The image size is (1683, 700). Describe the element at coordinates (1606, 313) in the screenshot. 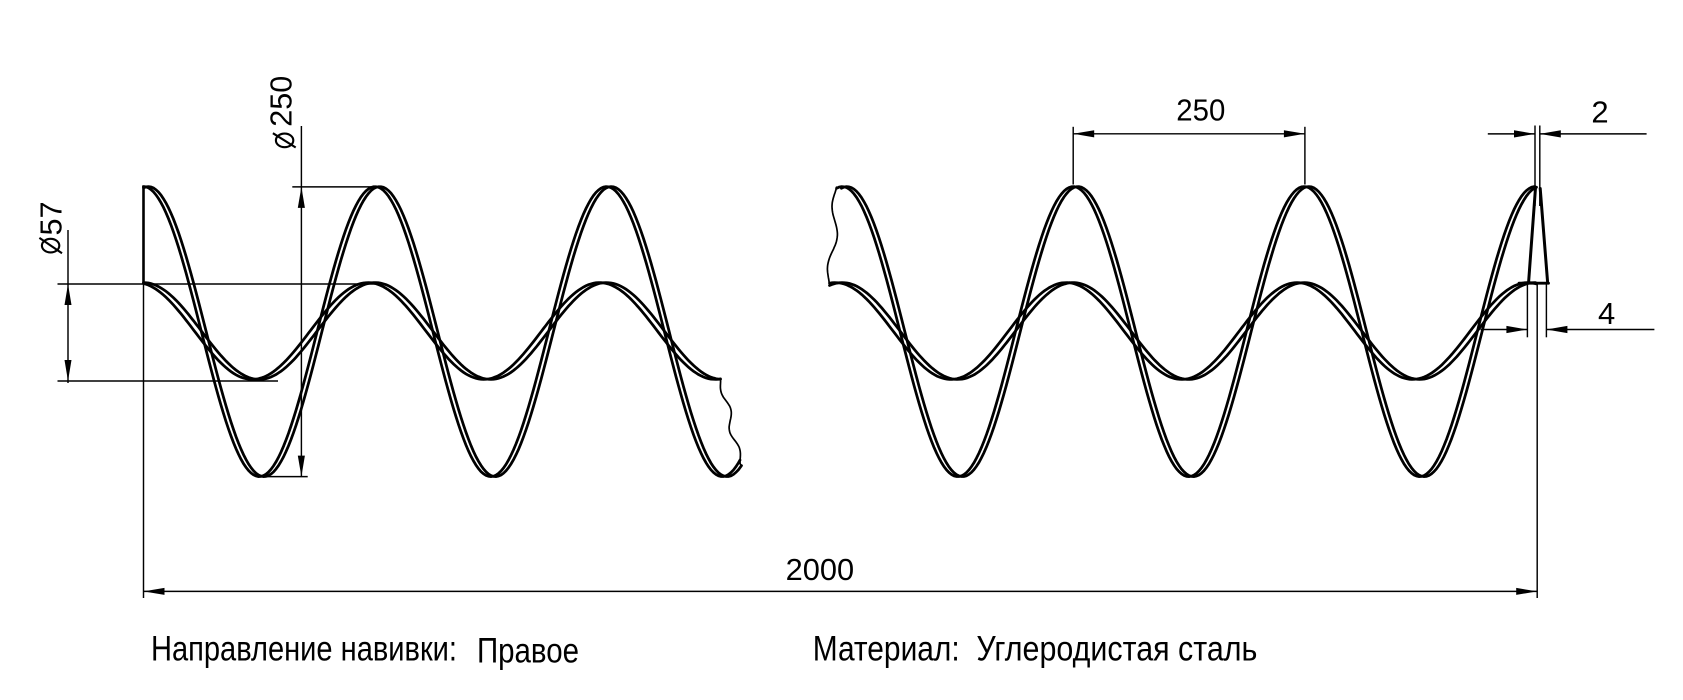

I see `svg-text: 4` at that location.